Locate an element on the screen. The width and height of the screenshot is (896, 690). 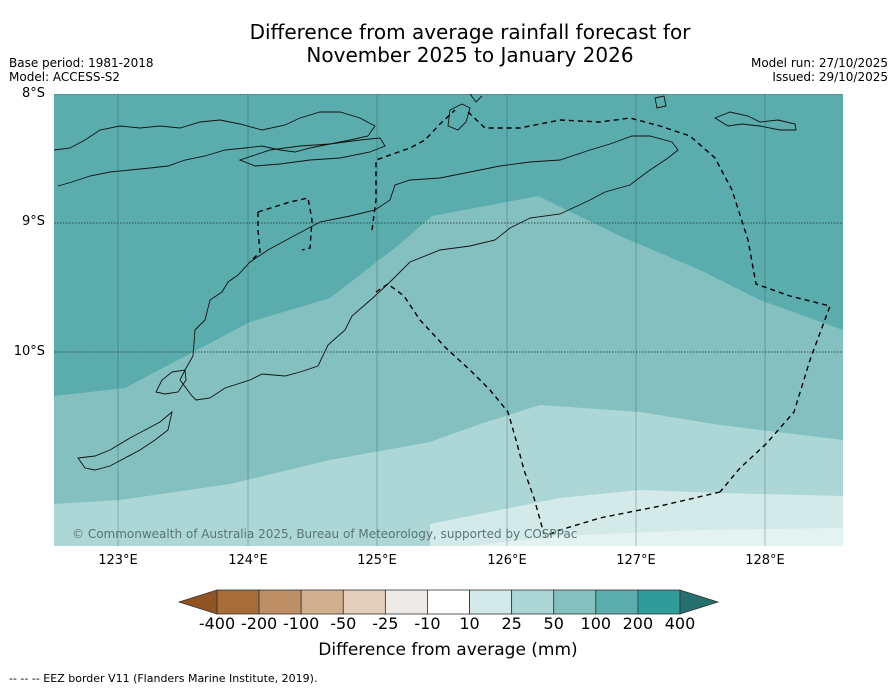
colorbar-label: Difference from average (mm) is located at coordinates (448, 650).